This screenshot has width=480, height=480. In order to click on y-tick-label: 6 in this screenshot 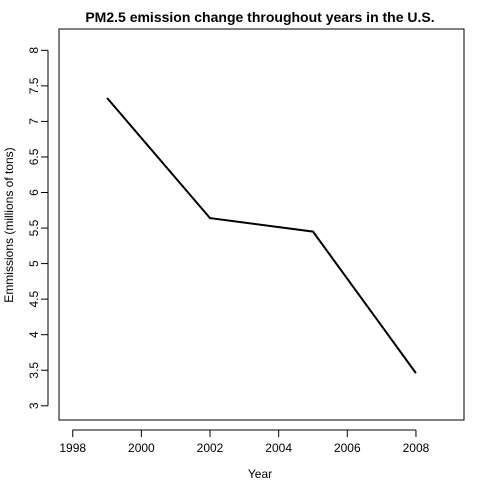, I will do `click(34, 192)`.